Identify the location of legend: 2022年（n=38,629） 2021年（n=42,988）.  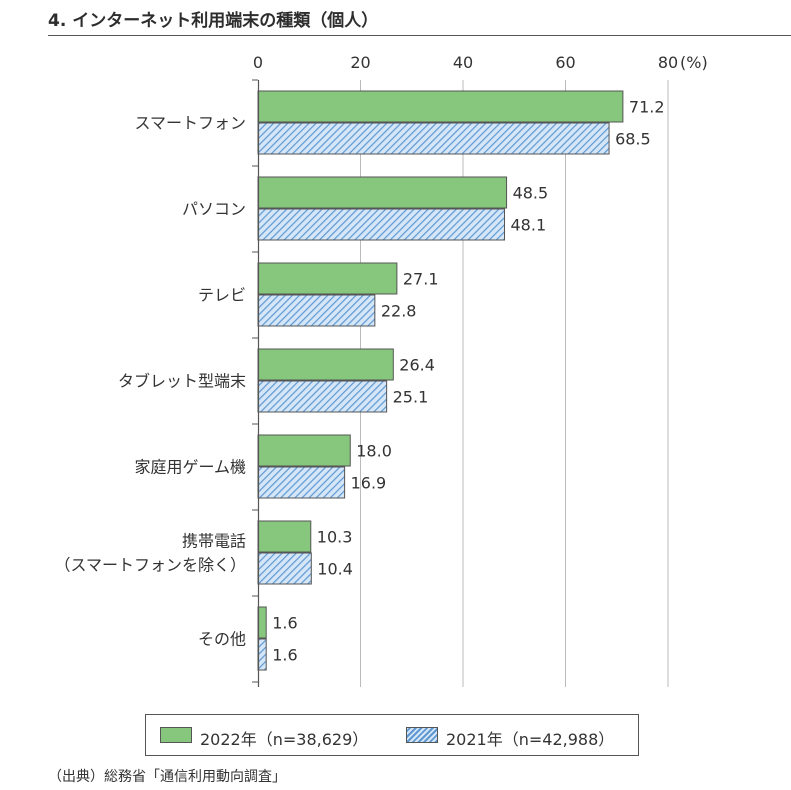
(392, 735).